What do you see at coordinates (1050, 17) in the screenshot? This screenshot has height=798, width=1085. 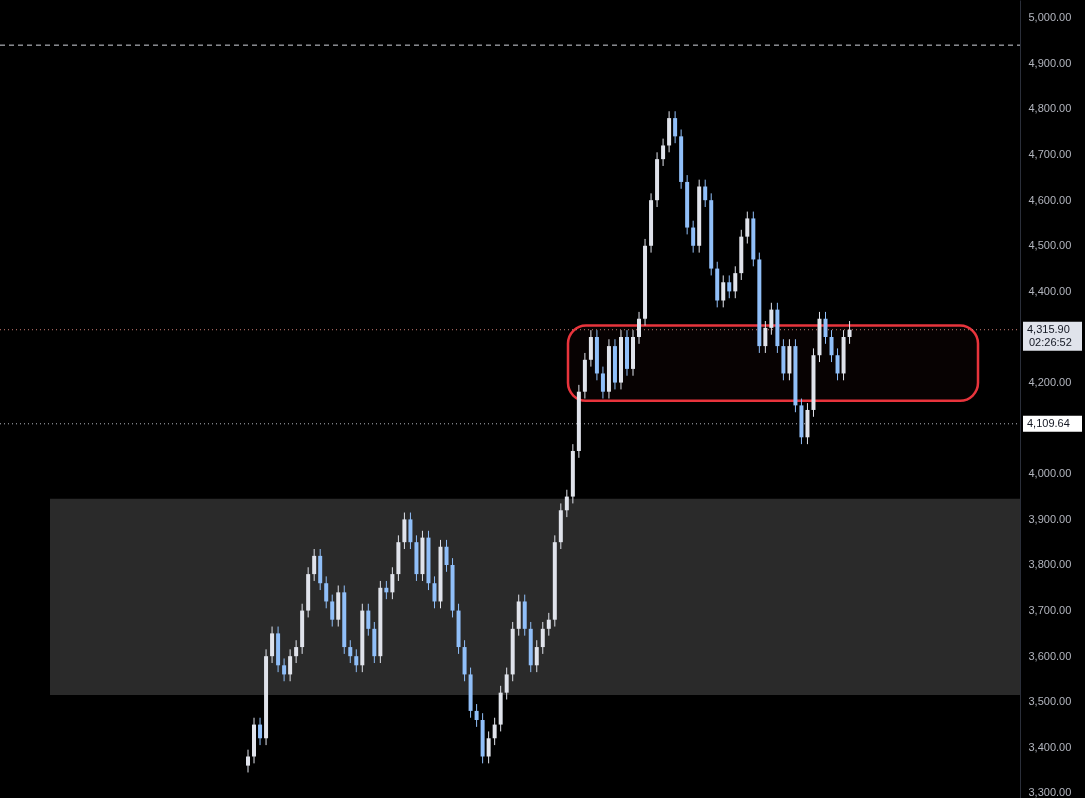 I see `y-tick-label: 5,000.00` at bounding box center [1050, 17].